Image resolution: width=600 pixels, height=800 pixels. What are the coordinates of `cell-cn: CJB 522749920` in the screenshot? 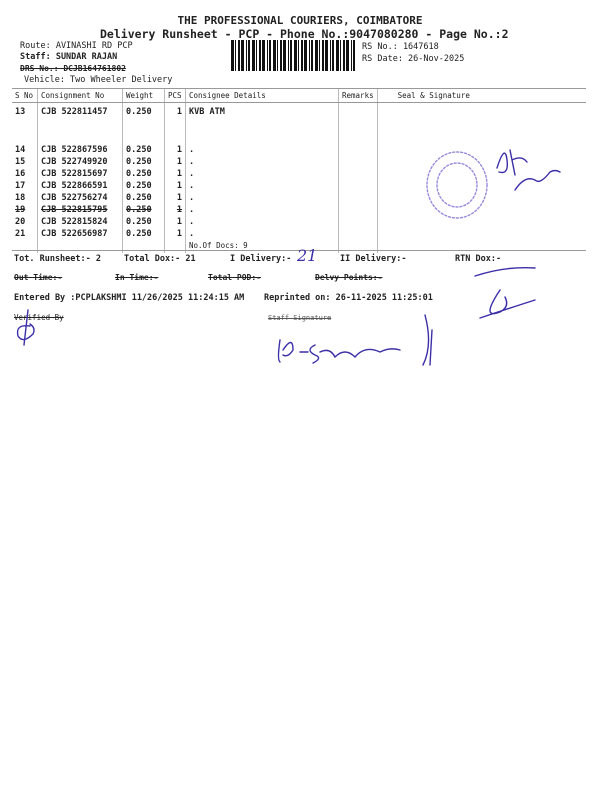 It's located at (80, 163).